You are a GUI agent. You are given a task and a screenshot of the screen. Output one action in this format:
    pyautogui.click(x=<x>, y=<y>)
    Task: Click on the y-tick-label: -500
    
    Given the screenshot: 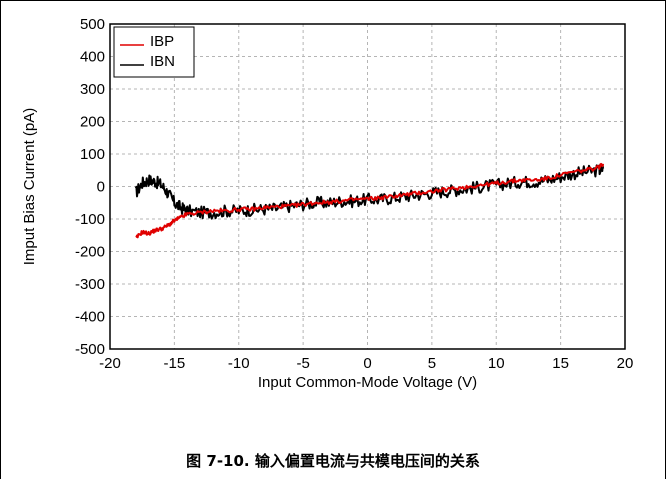 What is the action you would take?
    pyautogui.click(x=90, y=349)
    